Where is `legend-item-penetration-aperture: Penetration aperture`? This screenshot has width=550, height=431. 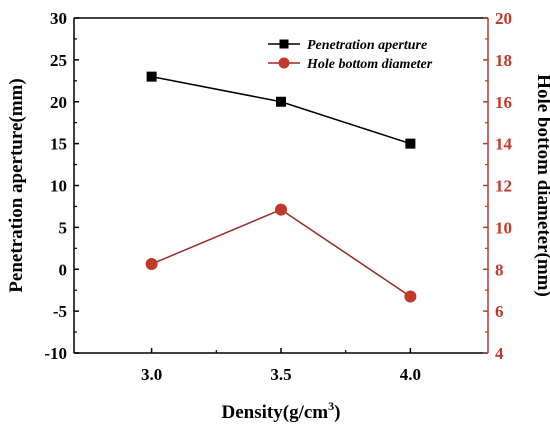 legend-item-penetration-aperture: Penetration aperture is located at coordinates (347, 45).